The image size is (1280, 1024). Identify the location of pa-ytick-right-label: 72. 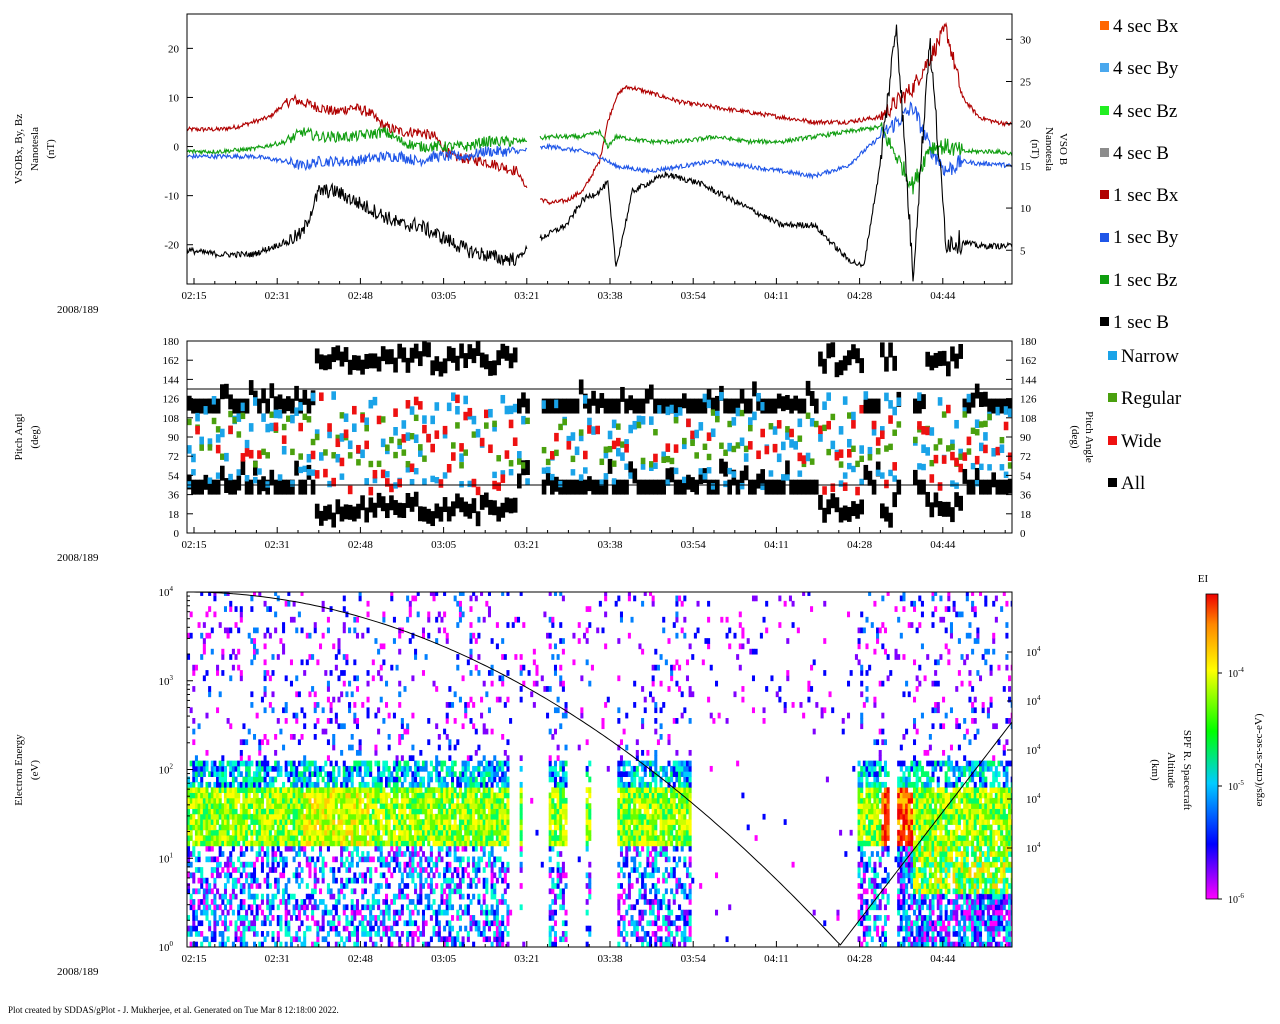
(1025, 457).